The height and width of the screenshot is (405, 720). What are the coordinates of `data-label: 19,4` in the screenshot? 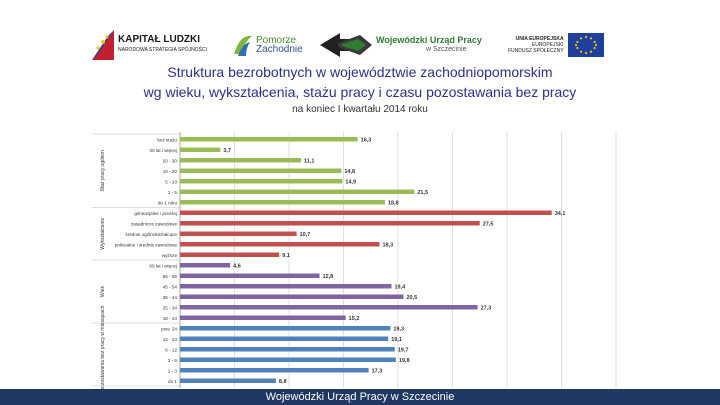 It's located at (400, 287).